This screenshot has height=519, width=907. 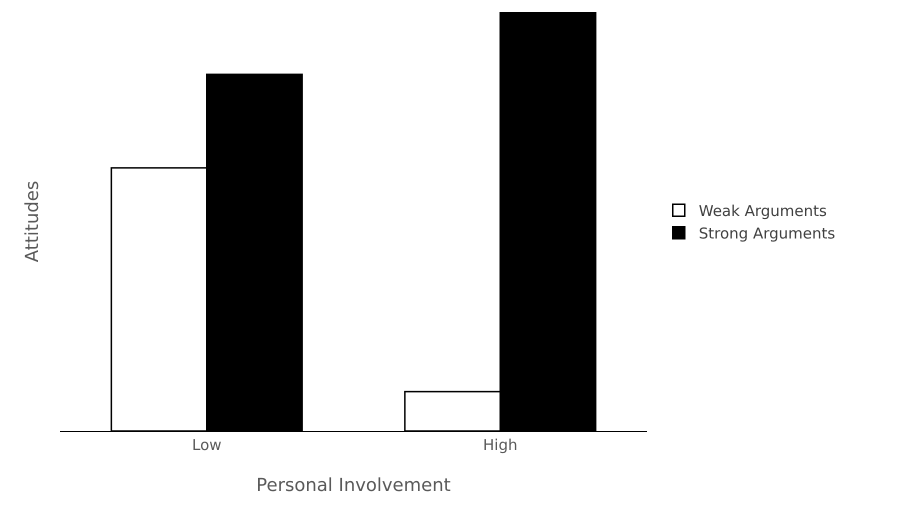 What do you see at coordinates (500, 445) in the screenshot?
I see `x-tick-label: High` at bounding box center [500, 445].